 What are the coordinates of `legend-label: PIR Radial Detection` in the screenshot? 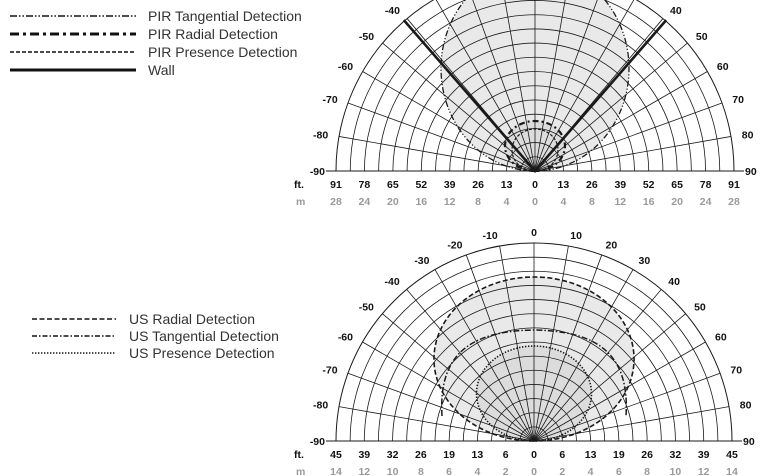 It's located at (213, 34).